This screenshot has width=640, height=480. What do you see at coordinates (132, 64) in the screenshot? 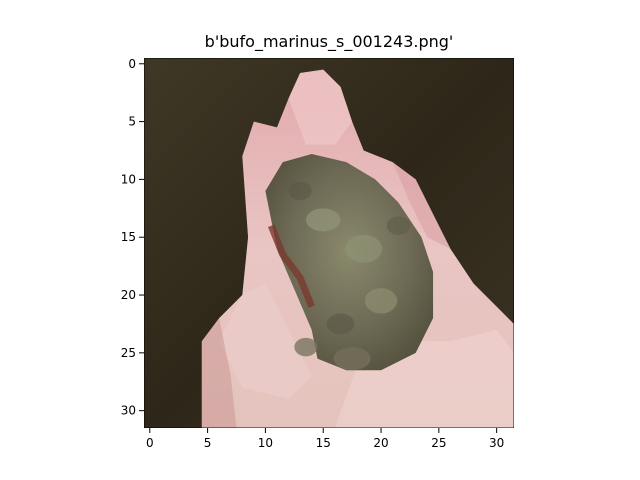
I see `y-tick-label: 0` at bounding box center [132, 64].